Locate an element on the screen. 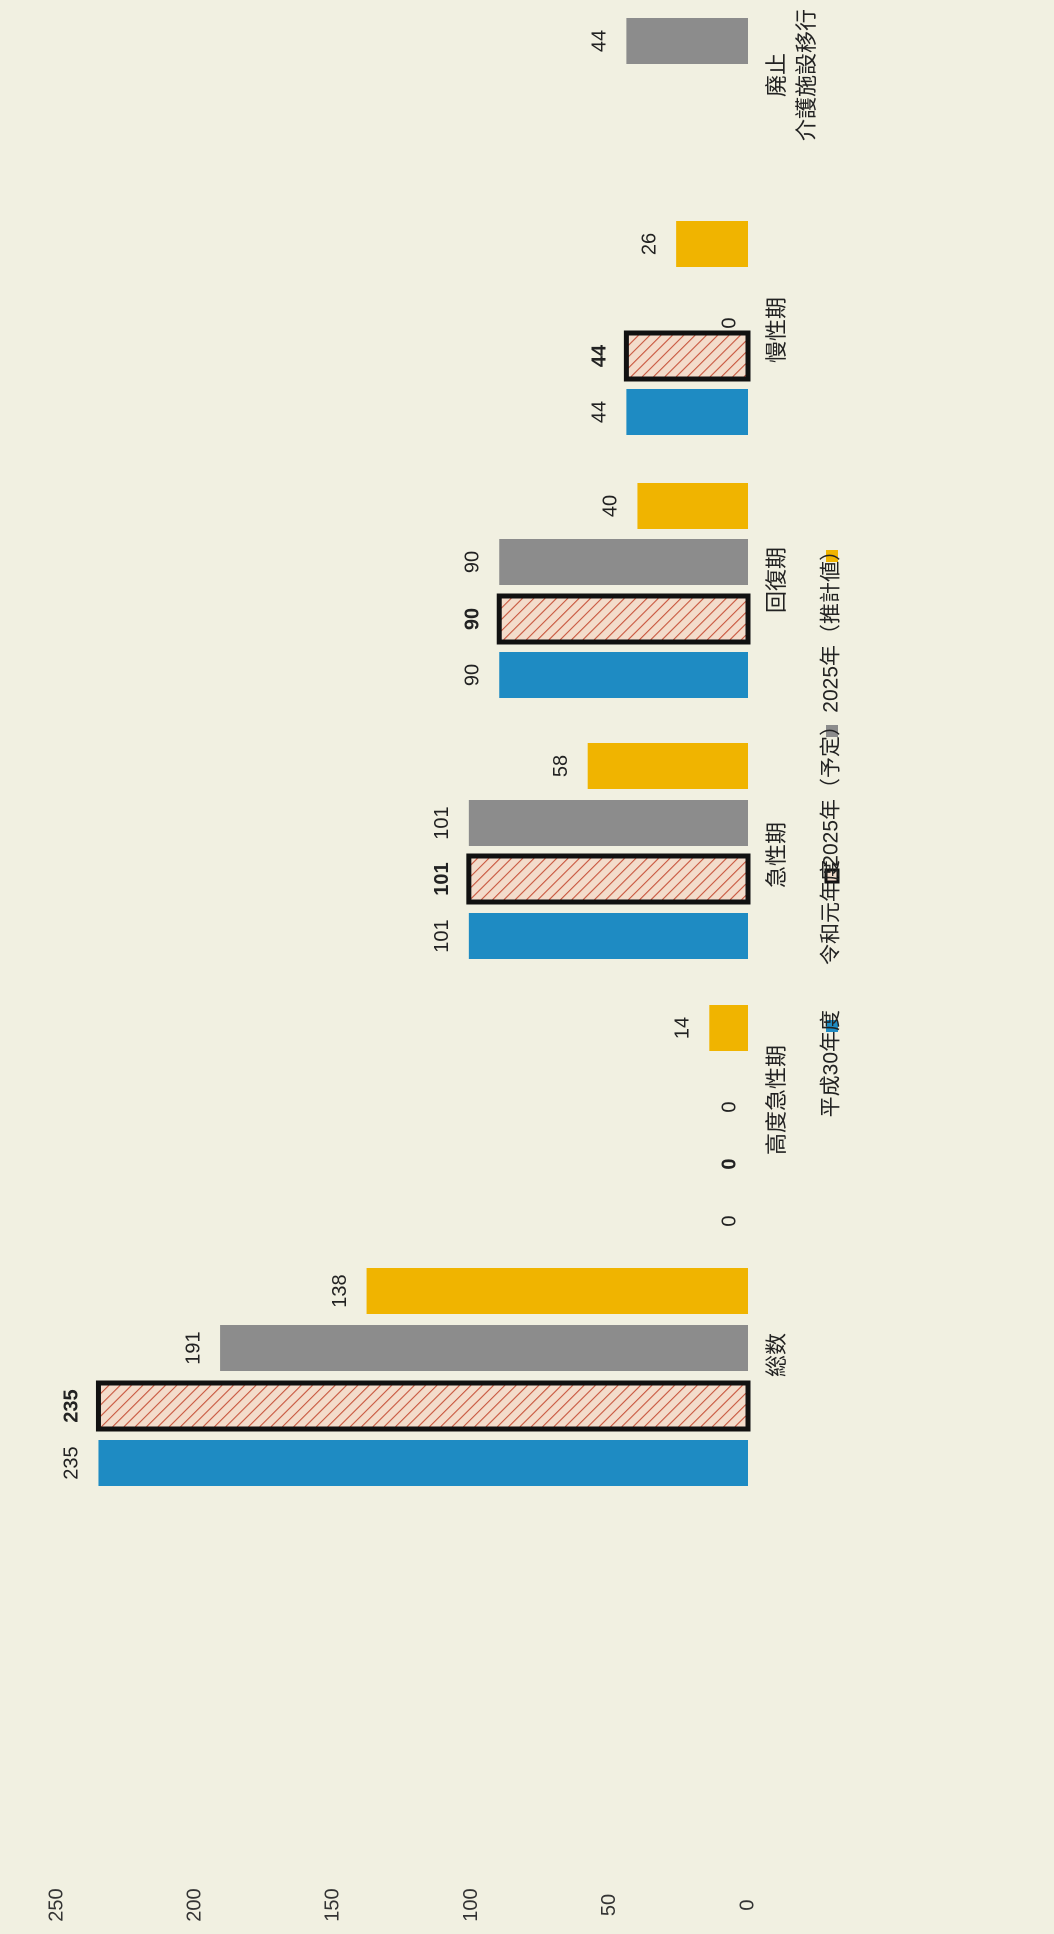 The height and width of the screenshot is (1934, 1054). data-label: 191 is located at coordinates (193, 1347).